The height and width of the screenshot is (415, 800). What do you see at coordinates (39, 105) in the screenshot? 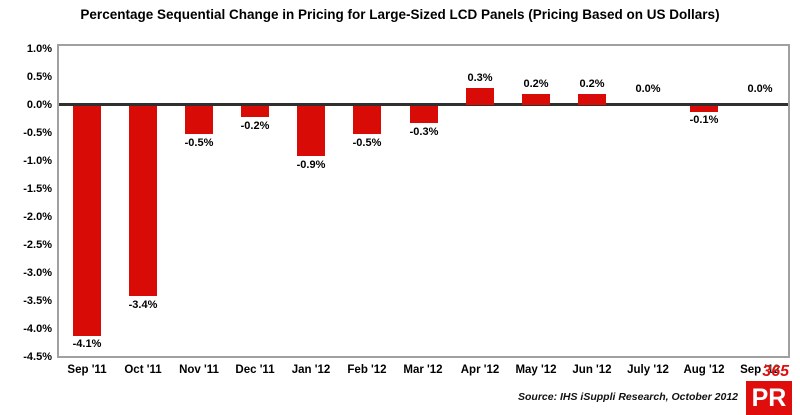
I see `y-tick-label: 0.0%` at bounding box center [39, 105].